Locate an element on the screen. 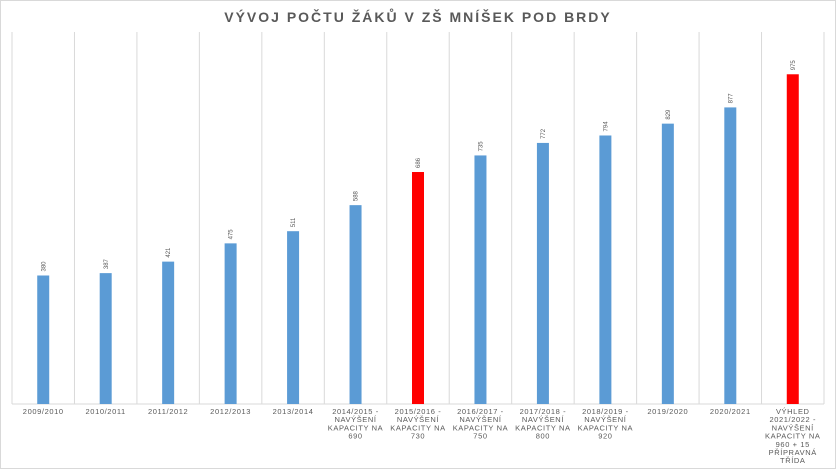 This screenshot has height=469, width=836. x-tick-label: 2019/2020 is located at coordinates (667, 411).